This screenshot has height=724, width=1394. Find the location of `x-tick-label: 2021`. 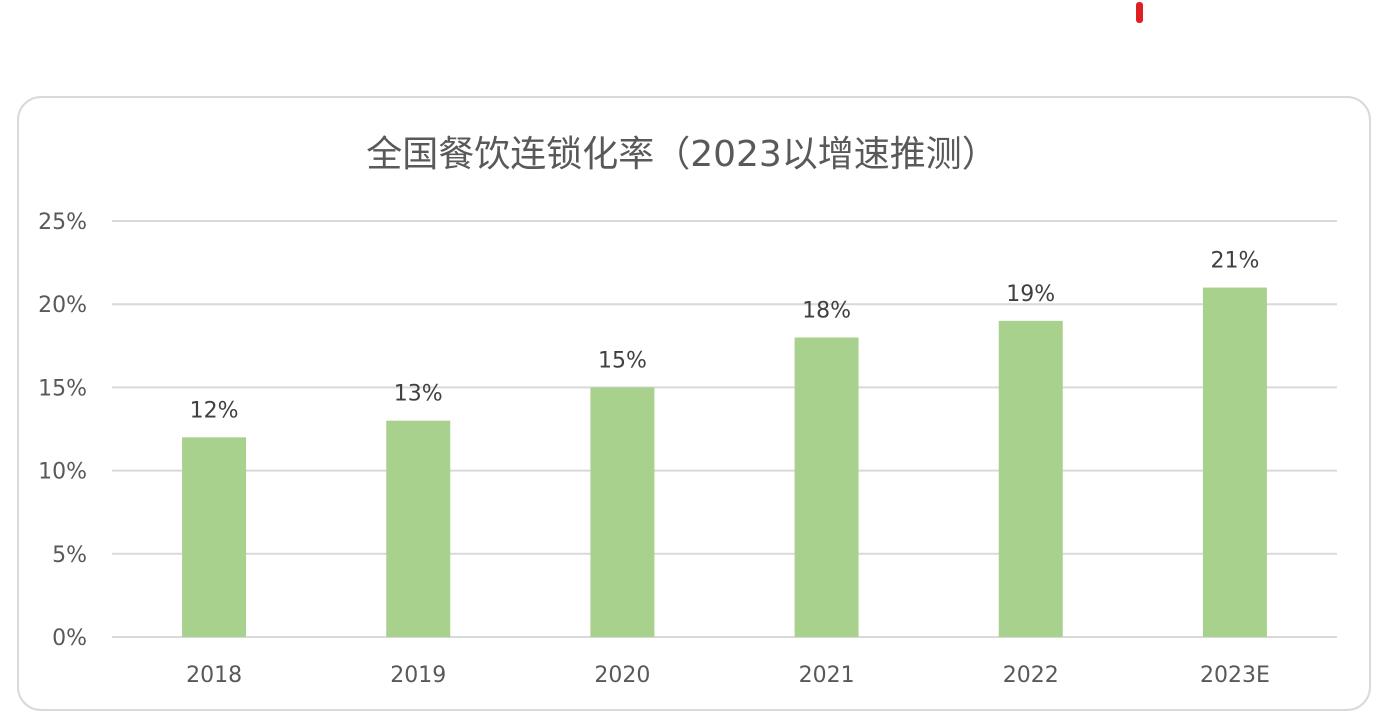

x-tick-label: 2021 is located at coordinates (827, 675).